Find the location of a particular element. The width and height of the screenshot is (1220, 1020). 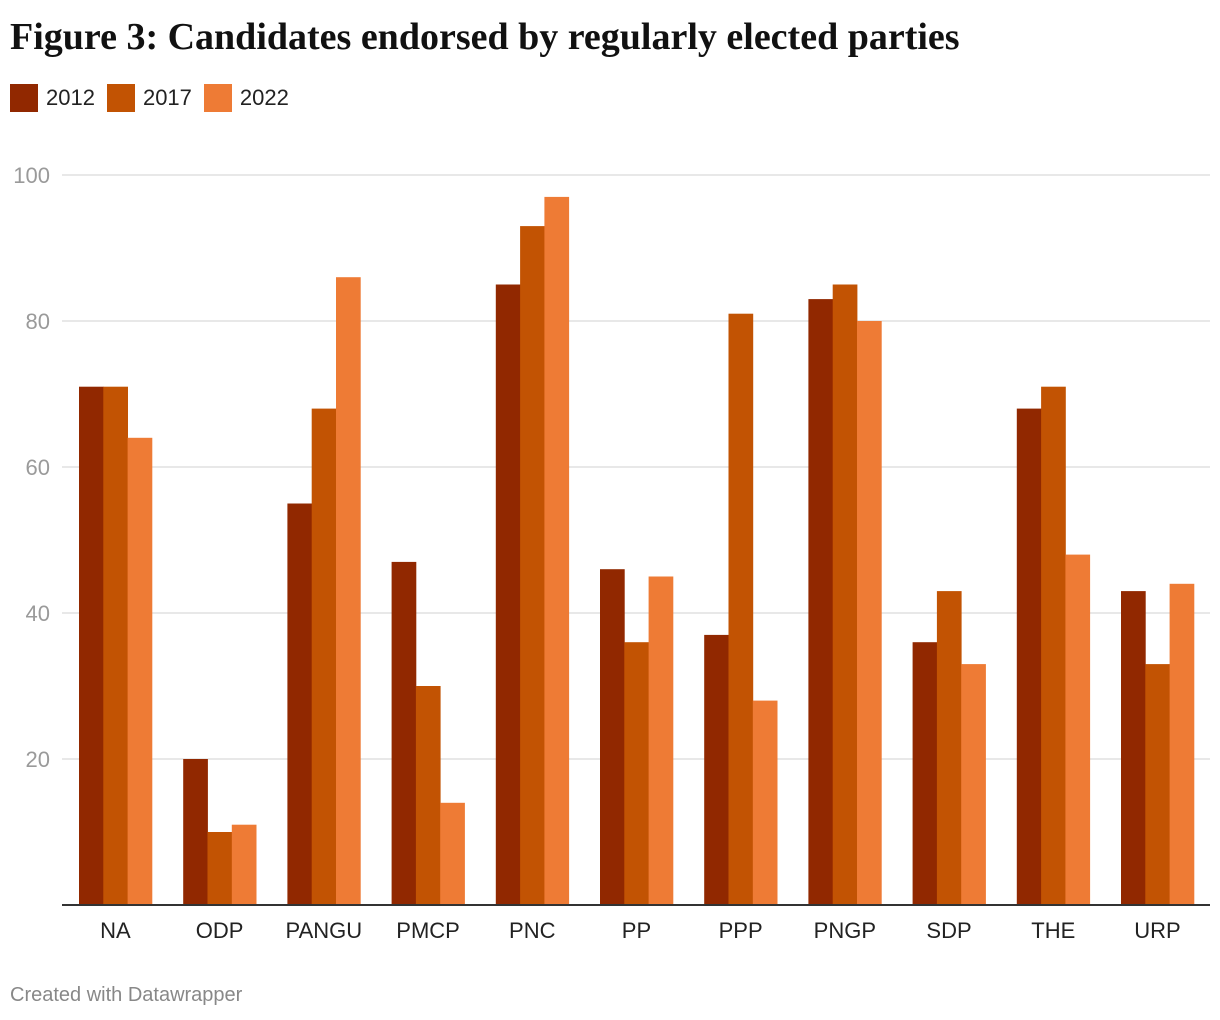

legend-swatch-2017 is located at coordinates (120, 98).